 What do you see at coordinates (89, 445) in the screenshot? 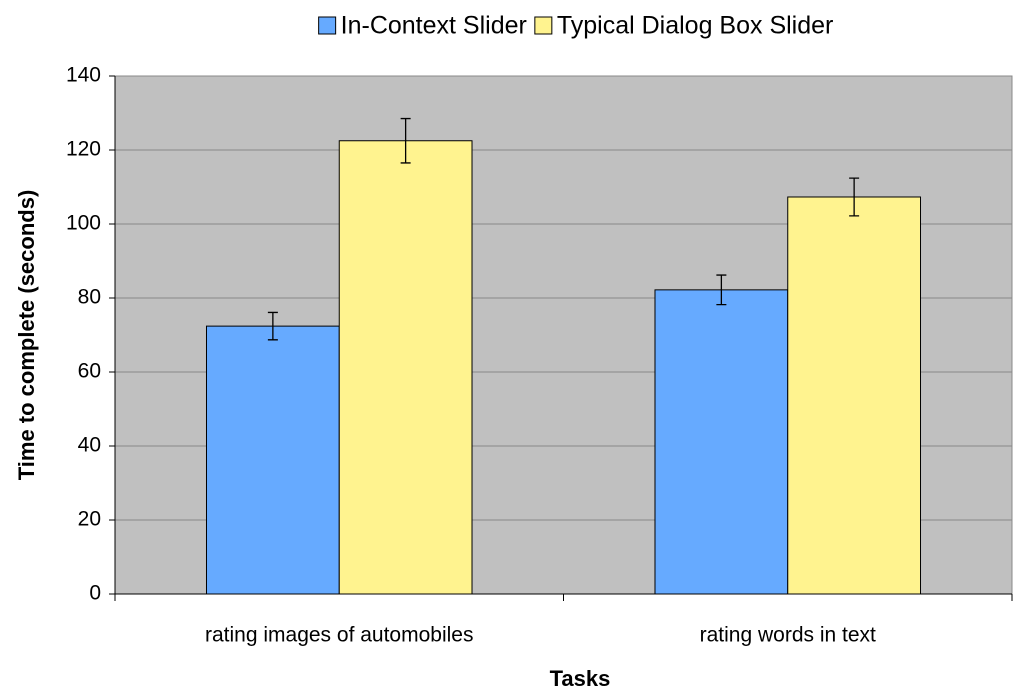
I see `y-tick-label: 40` at bounding box center [89, 445].